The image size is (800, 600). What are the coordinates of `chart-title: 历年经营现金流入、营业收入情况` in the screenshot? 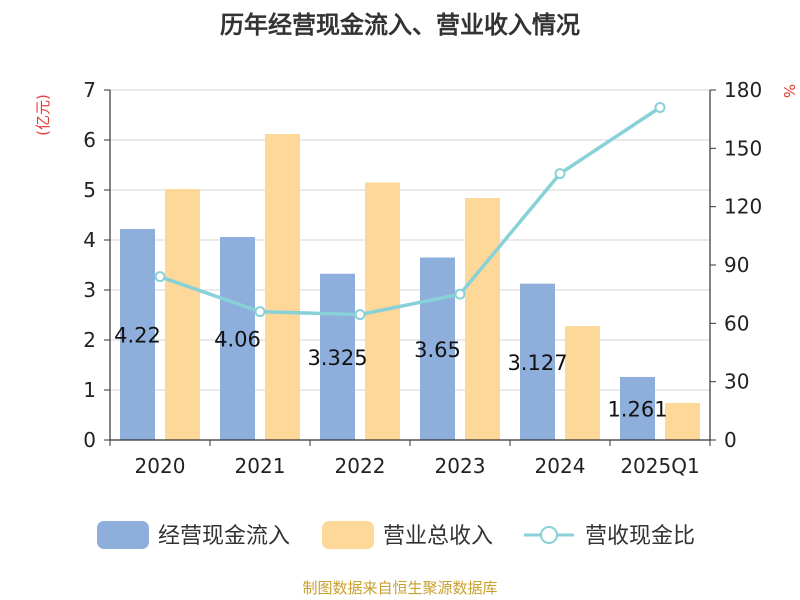 It's located at (400, 25).